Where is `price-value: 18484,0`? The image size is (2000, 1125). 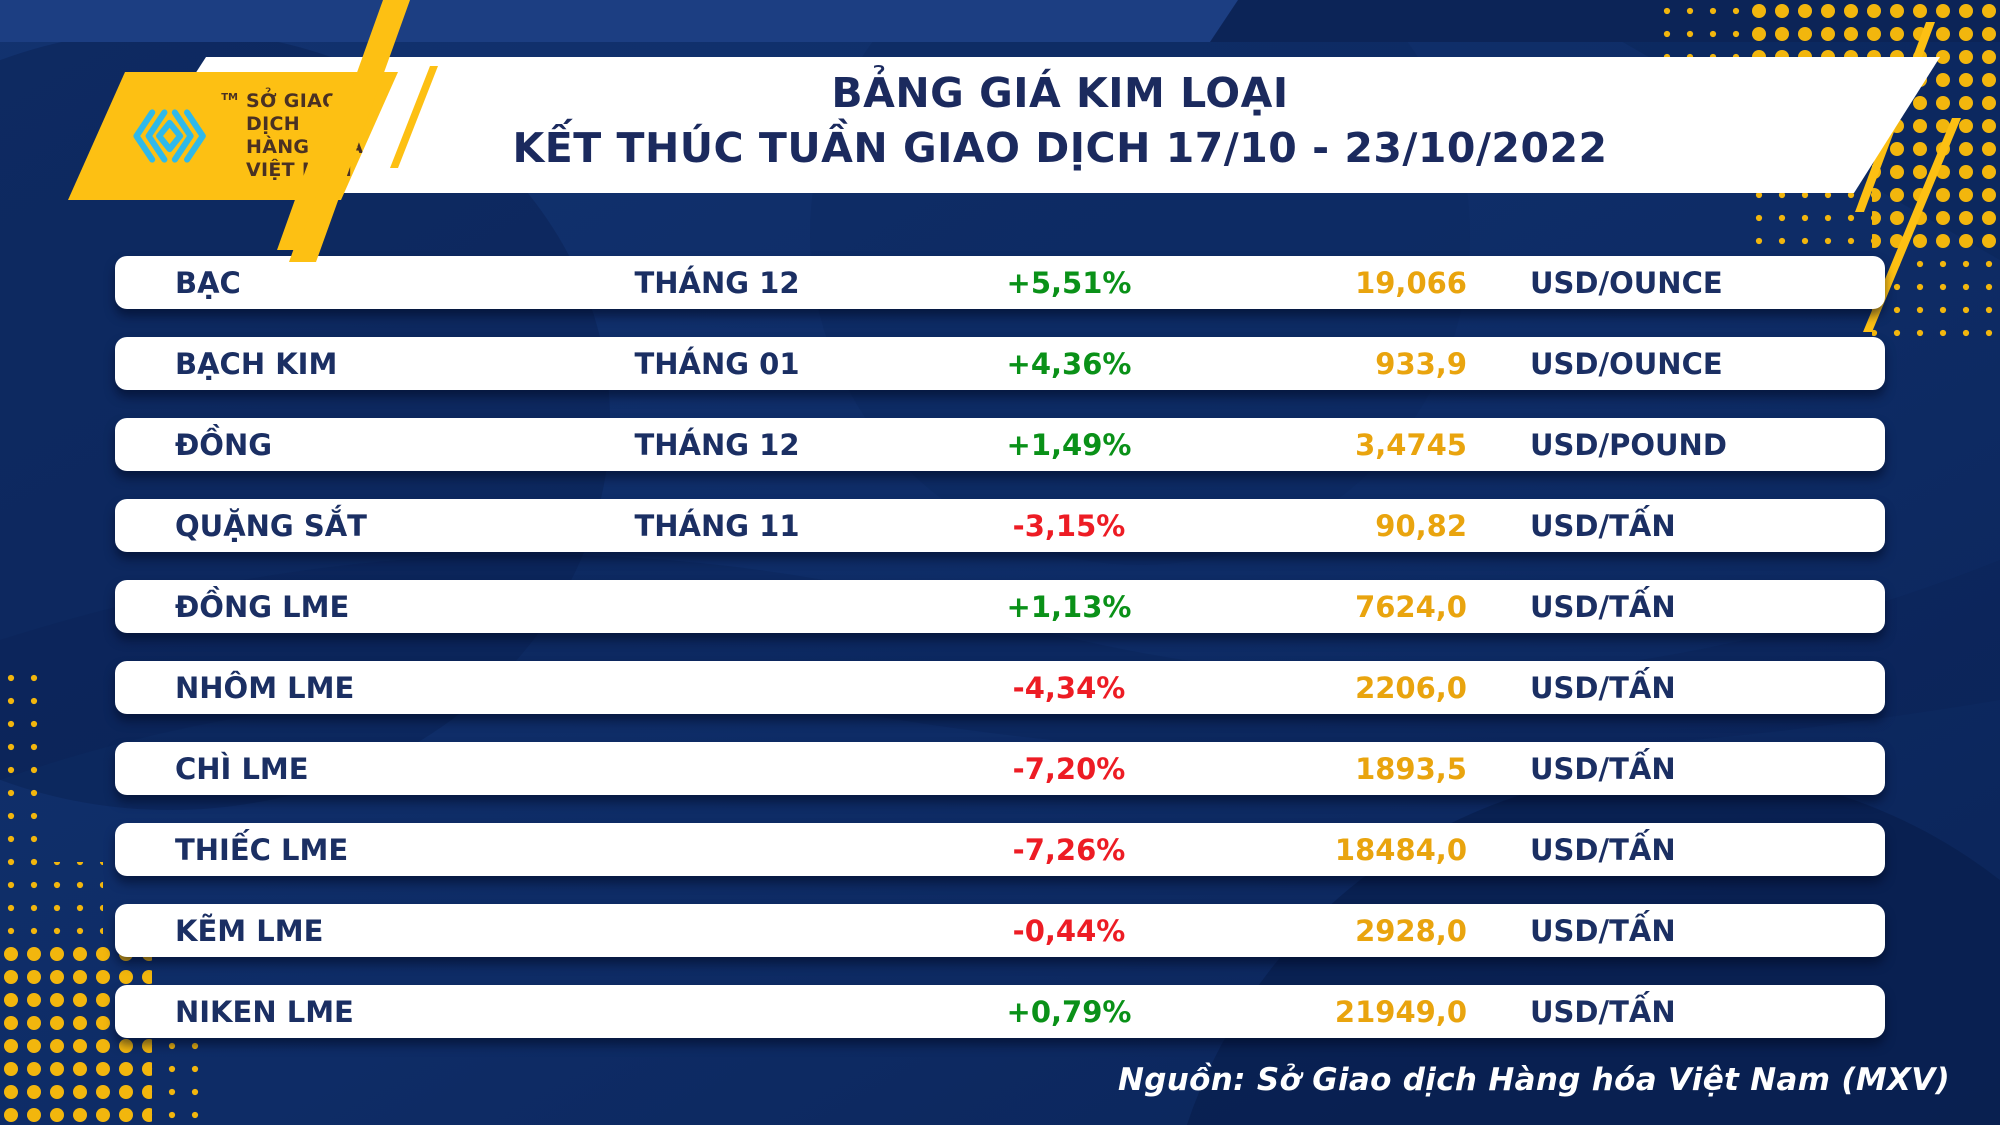 price-value: 18484,0 is located at coordinates (1400, 849).